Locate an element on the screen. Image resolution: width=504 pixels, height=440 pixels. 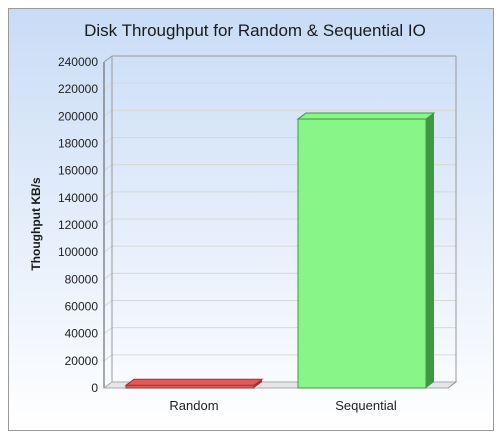
y-tick-label: 180000 is located at coordinates (78, 144).